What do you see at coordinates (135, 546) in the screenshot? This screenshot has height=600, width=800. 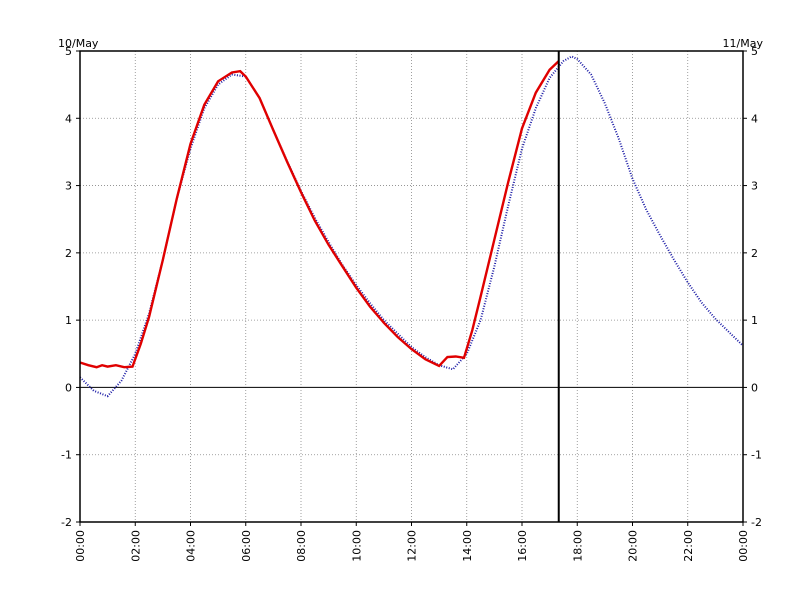 I see `x-tick-label: 02:00` at bounding box center [135, 546].